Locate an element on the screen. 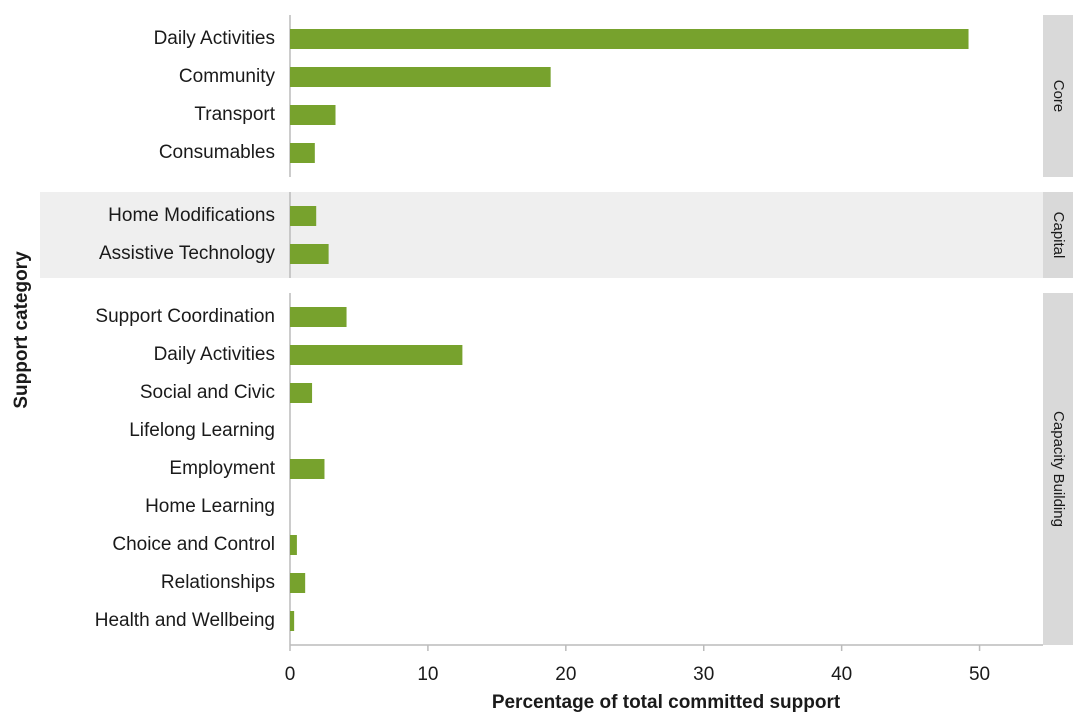 The image size is (1073, 716). x-tick-label: 10 is located at coordinates (427, 674).